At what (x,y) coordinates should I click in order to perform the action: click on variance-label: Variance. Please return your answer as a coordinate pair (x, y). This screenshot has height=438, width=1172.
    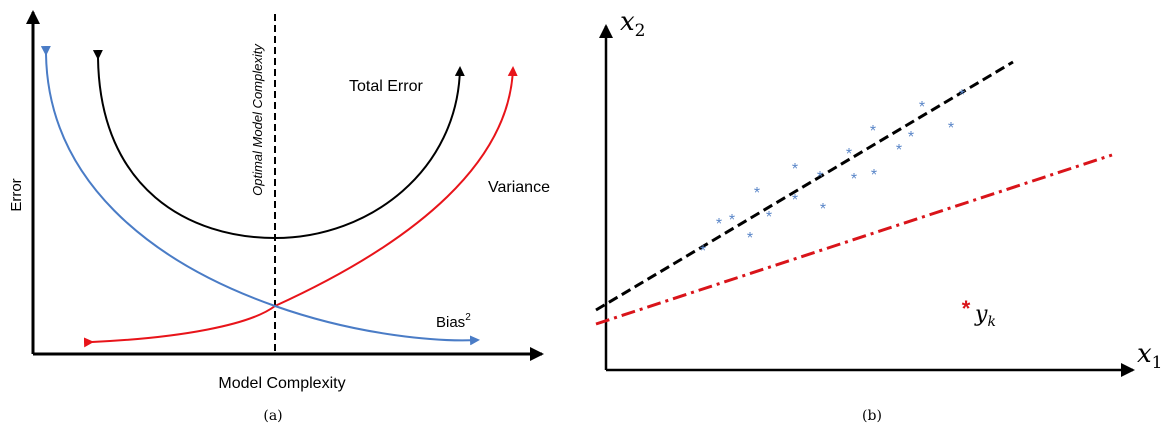
    Looking at the image, I should click on (519, 187).